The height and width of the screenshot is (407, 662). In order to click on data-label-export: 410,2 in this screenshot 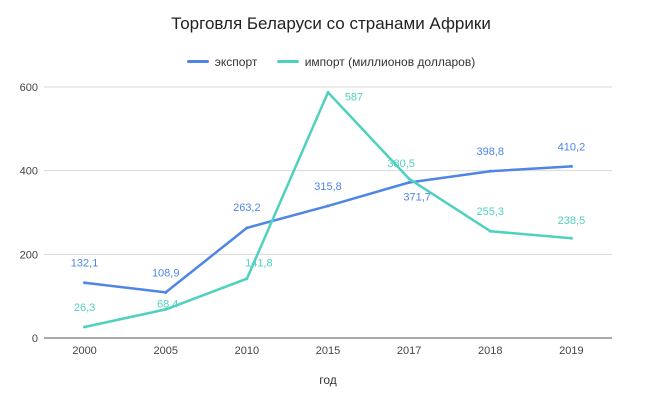, I will do `click(572, 147)`.